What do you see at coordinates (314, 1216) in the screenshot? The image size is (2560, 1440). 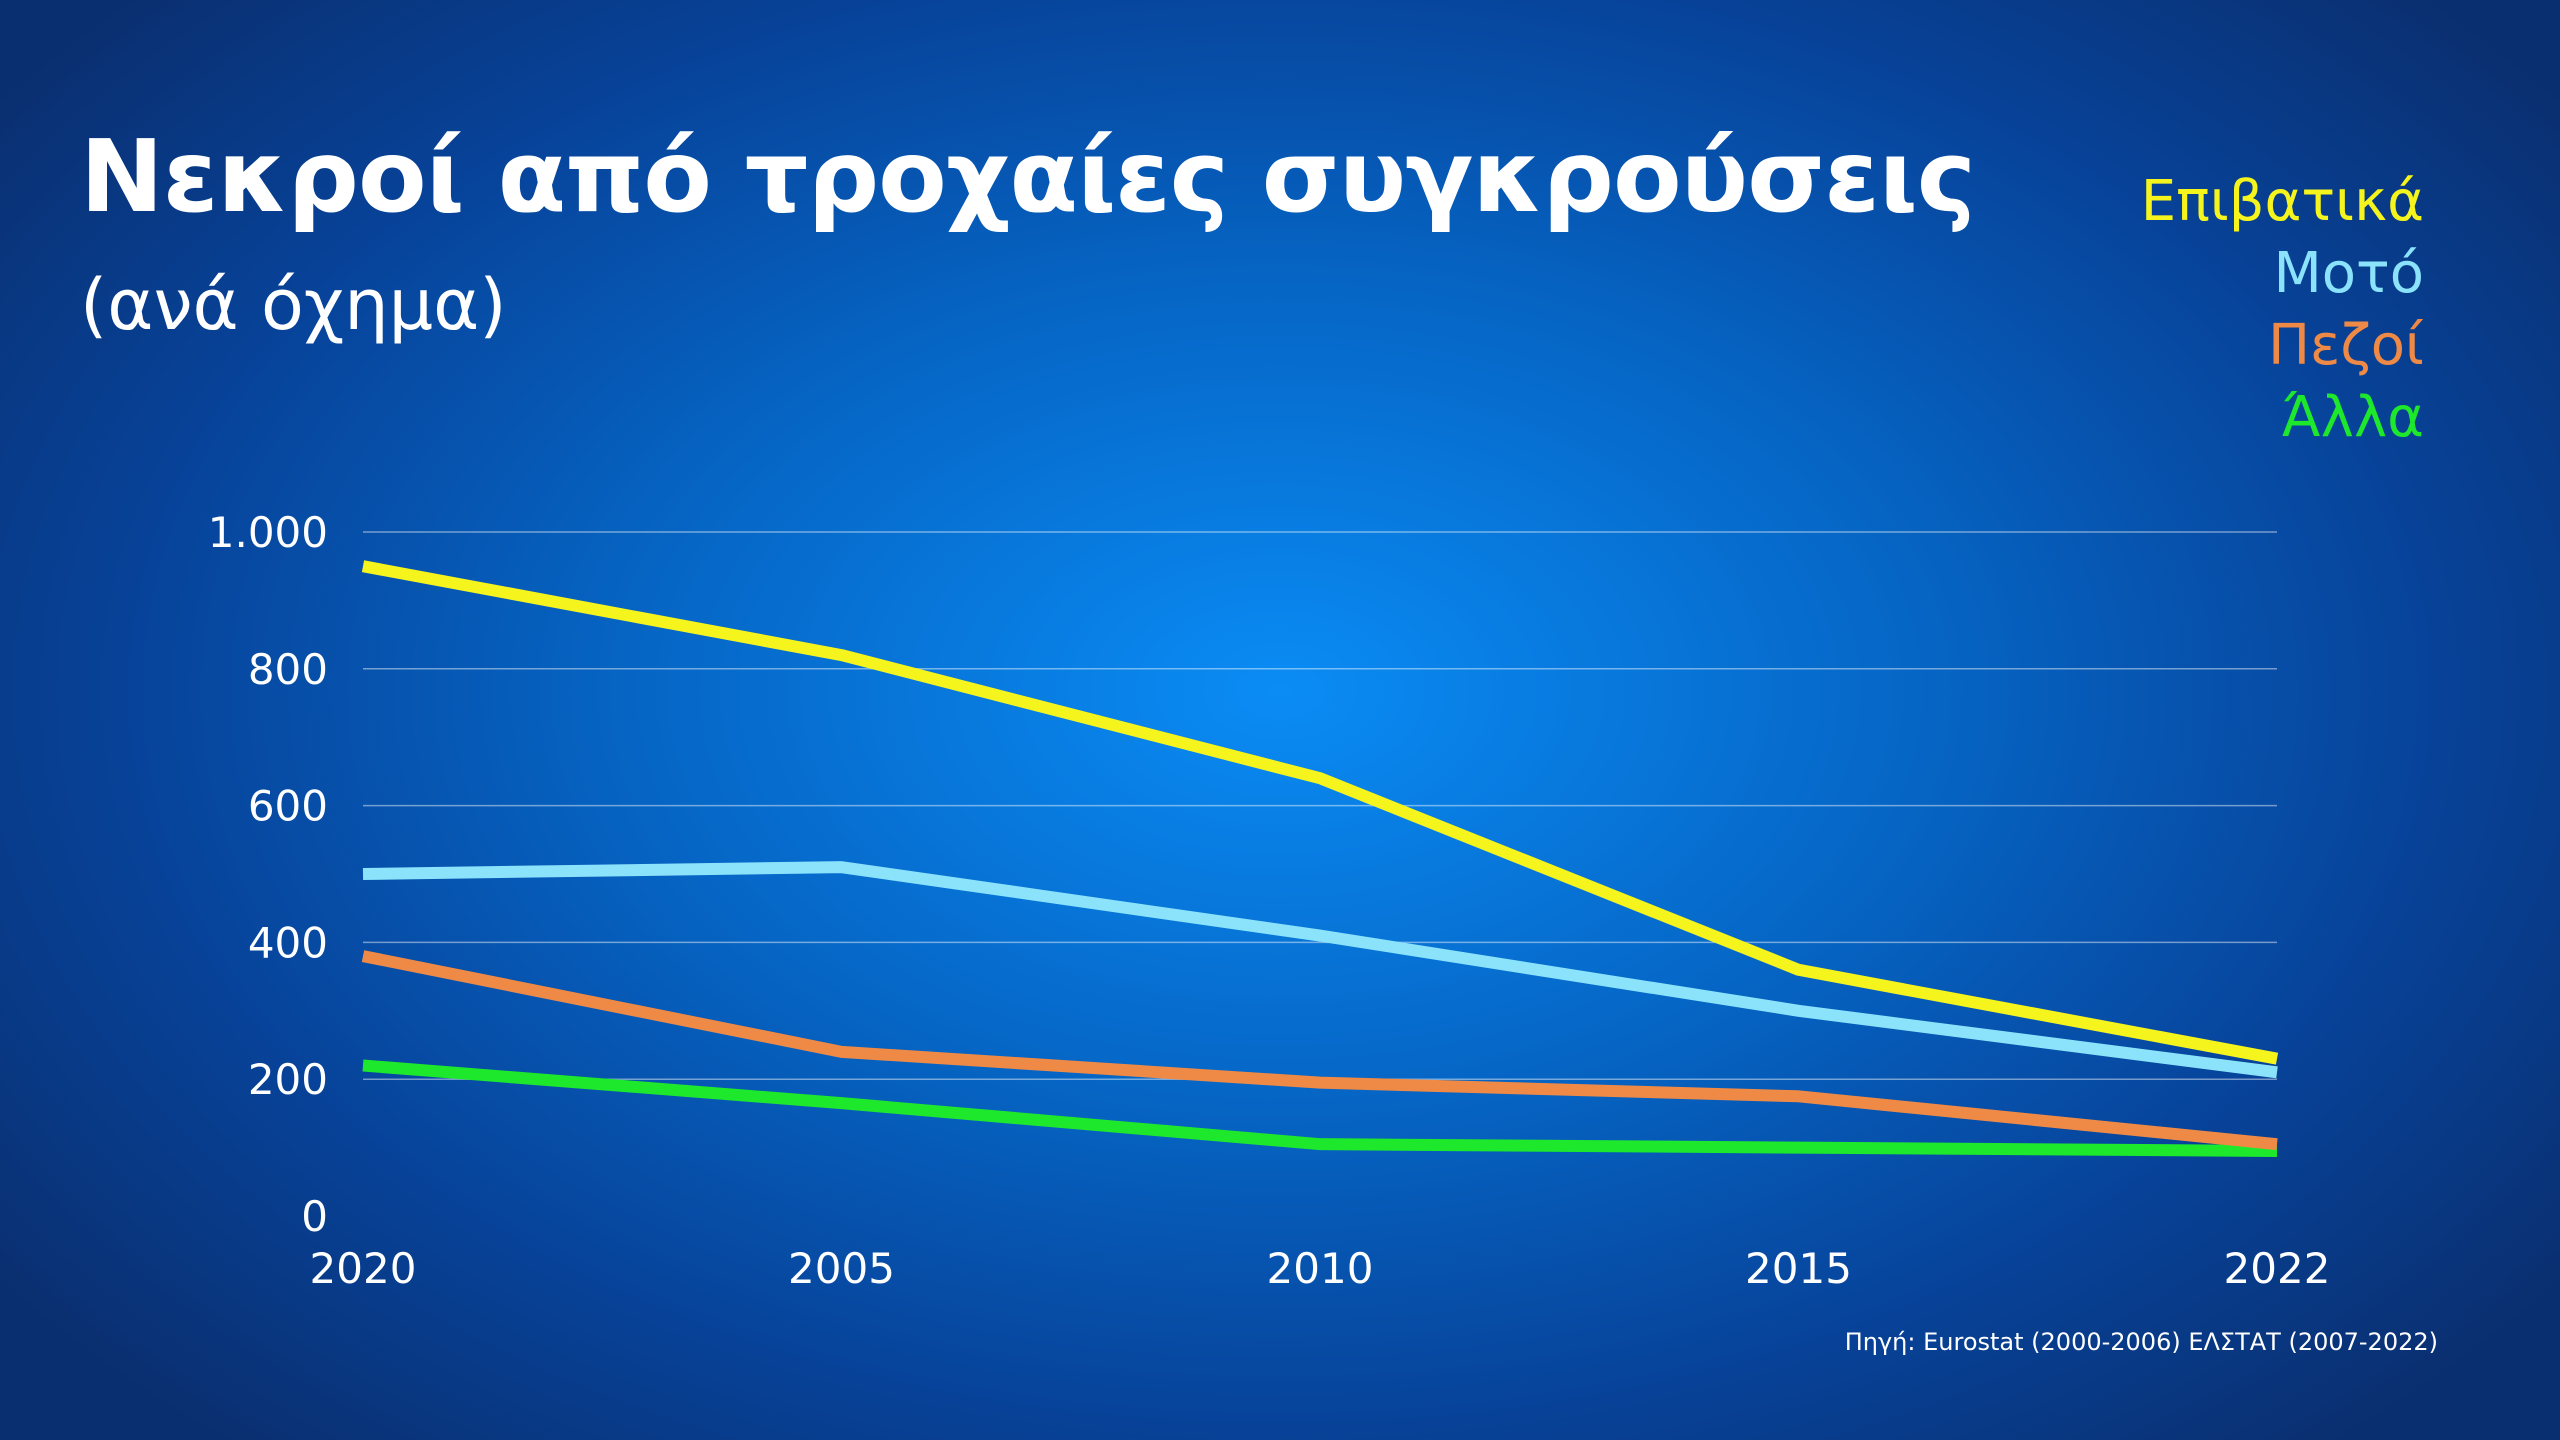 I see `y-tick-label: 0` at bounding box center [314, 1216].